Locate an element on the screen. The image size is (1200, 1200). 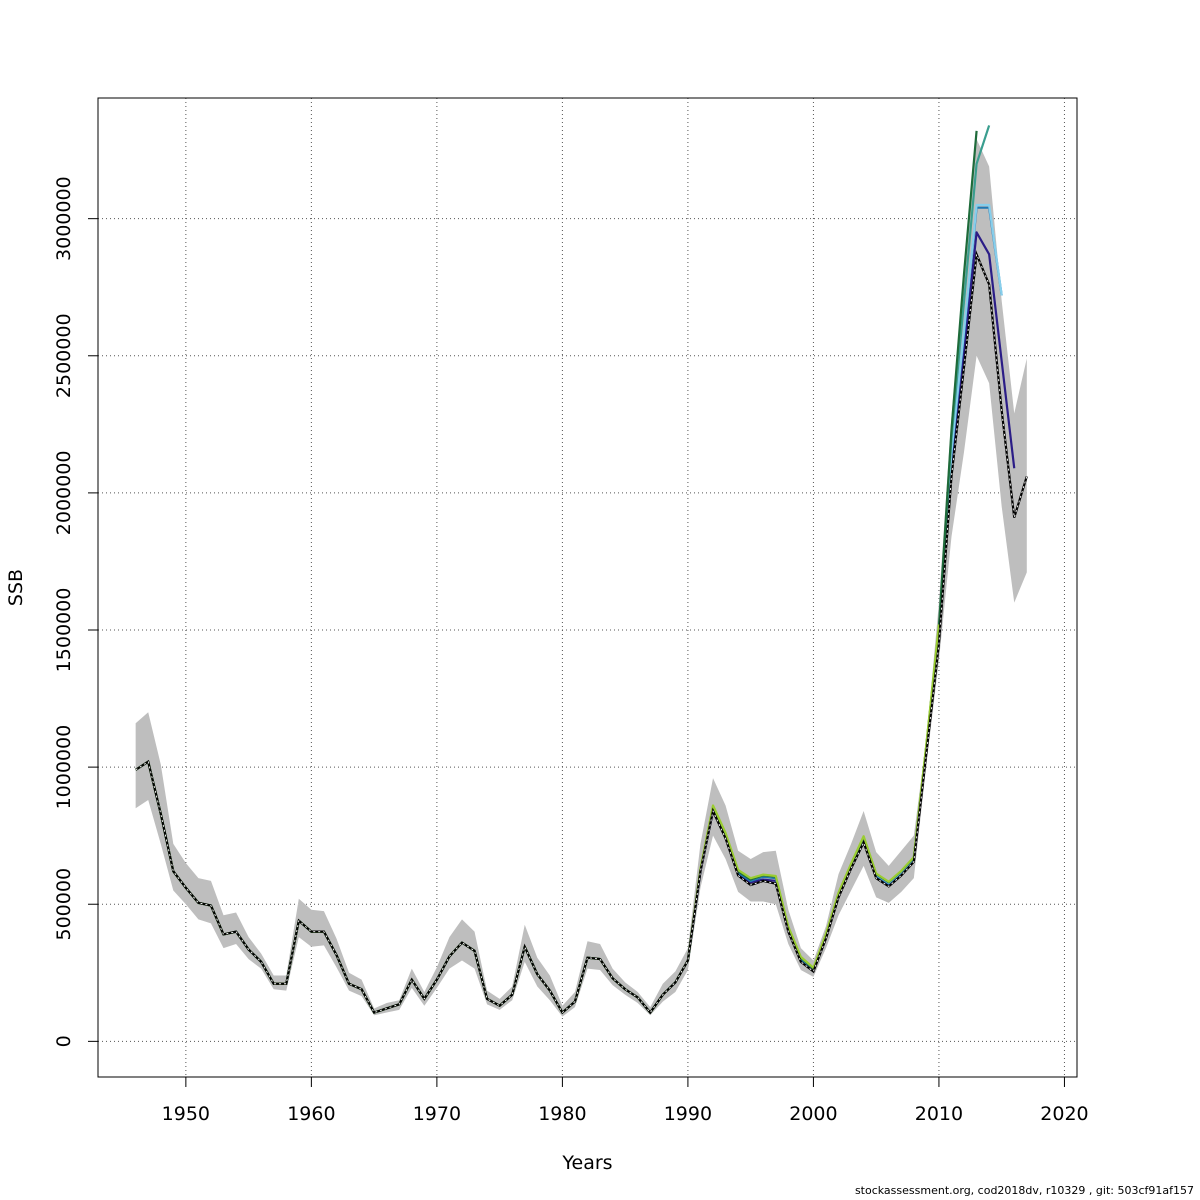
y-tick-label: 2500000 is located at coordinates (64, 355).